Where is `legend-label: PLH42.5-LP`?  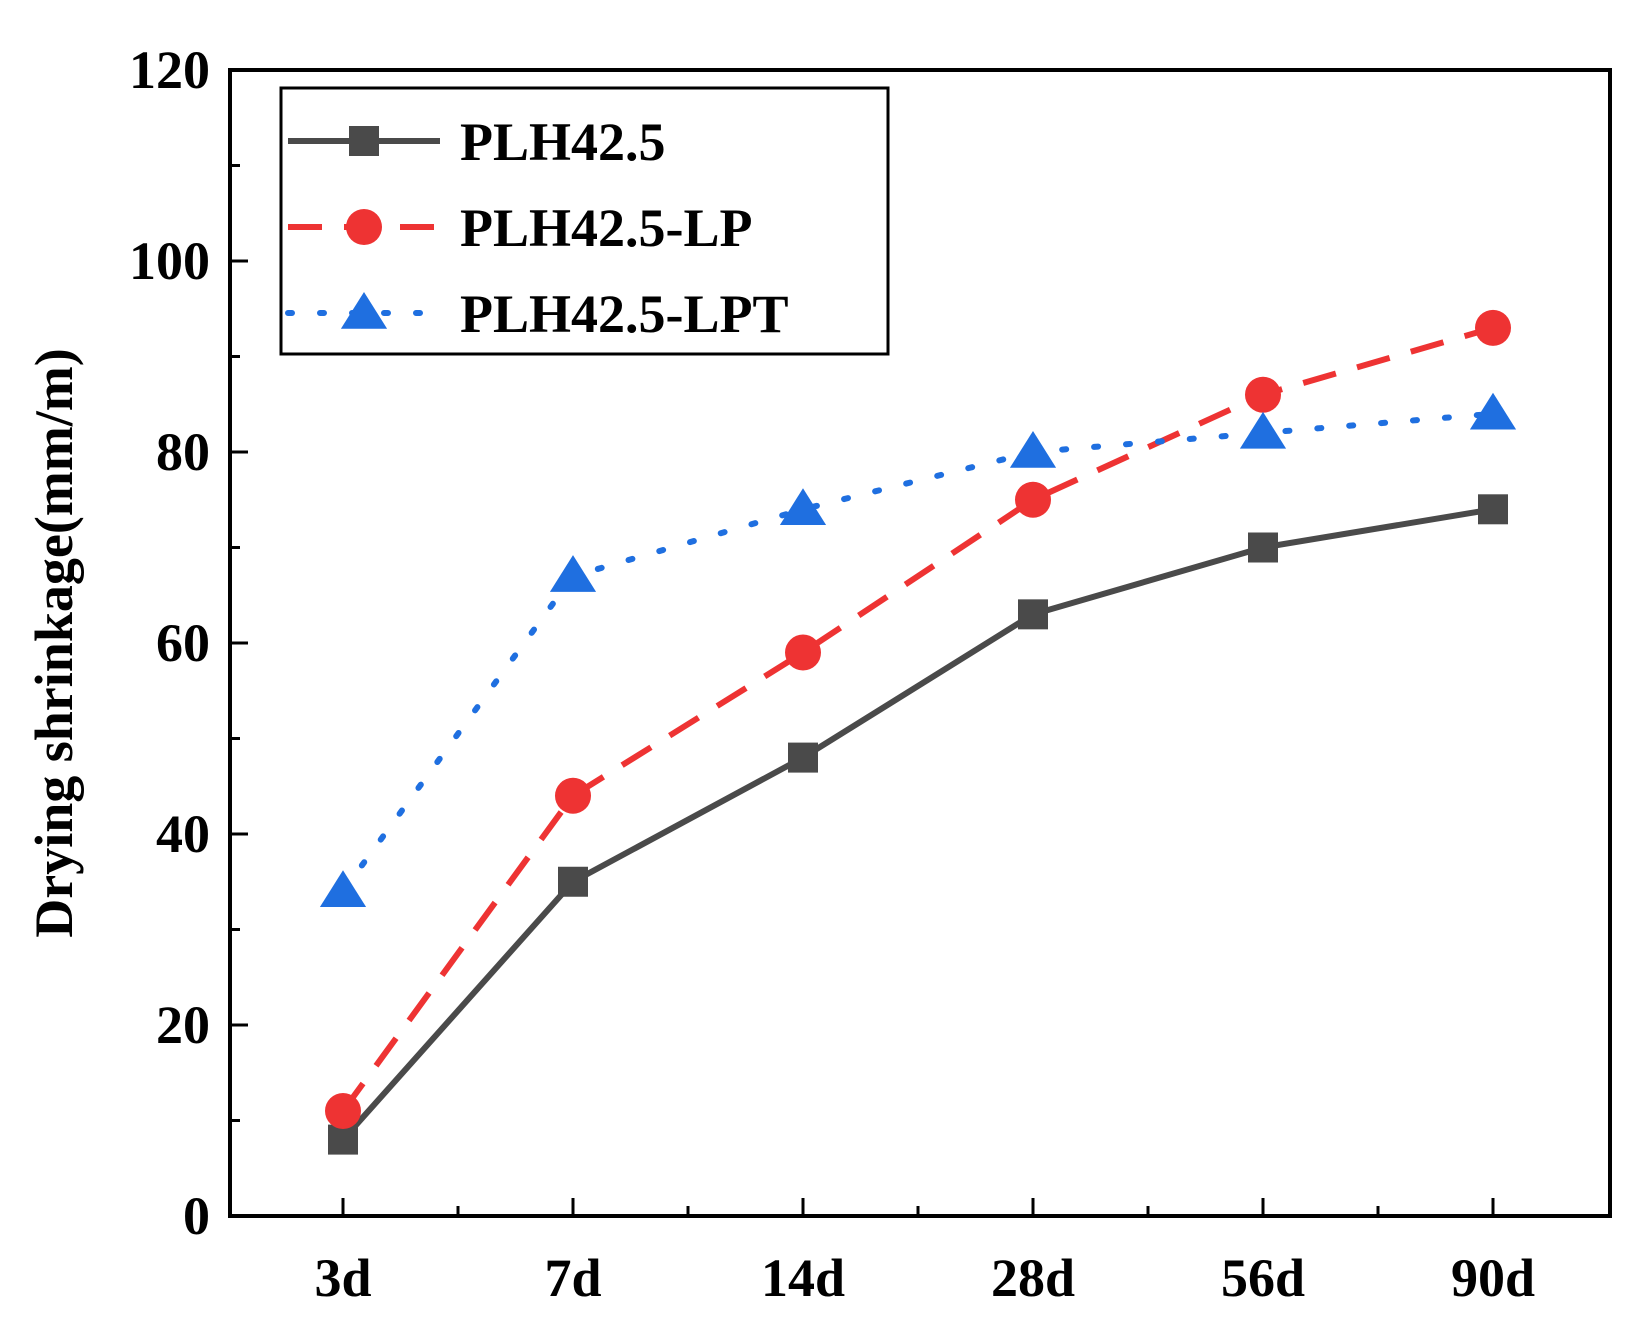
legend-label: PLH42.5-LP is located at coordinates (606, 228).